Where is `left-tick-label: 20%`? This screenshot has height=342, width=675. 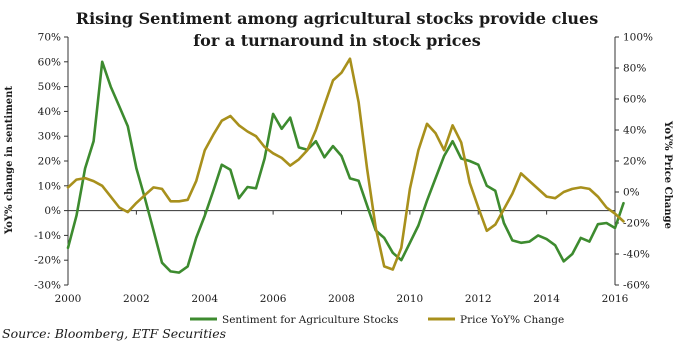 left-tick-label: 20% is located at coordinates (49, 162).